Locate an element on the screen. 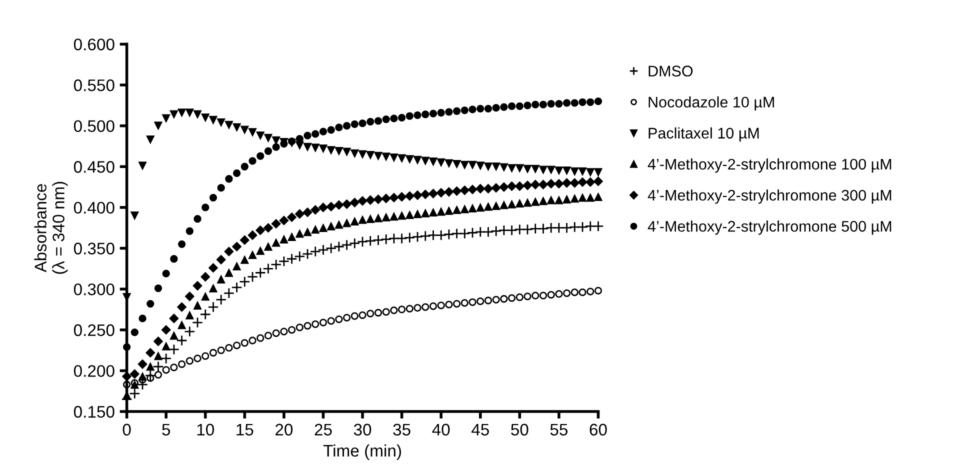 The height and width of the screenshot is (465, 968). y-tick-label: 0.550 is located at coordinates (94, 85).